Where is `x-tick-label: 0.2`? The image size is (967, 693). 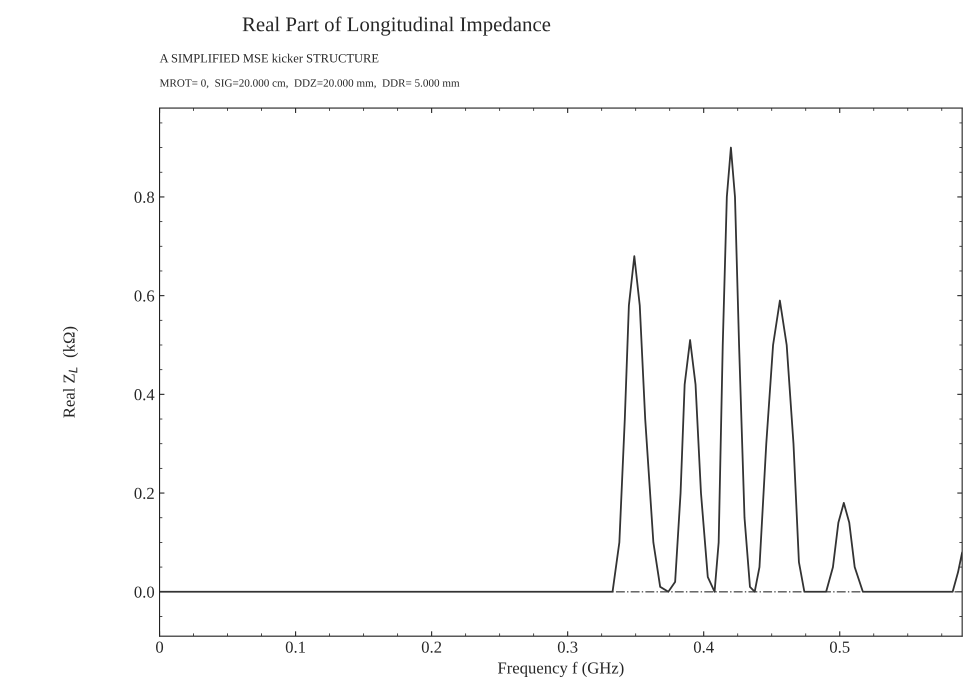 x-tick-label: 0.2 is located at coordinates (432, 647).